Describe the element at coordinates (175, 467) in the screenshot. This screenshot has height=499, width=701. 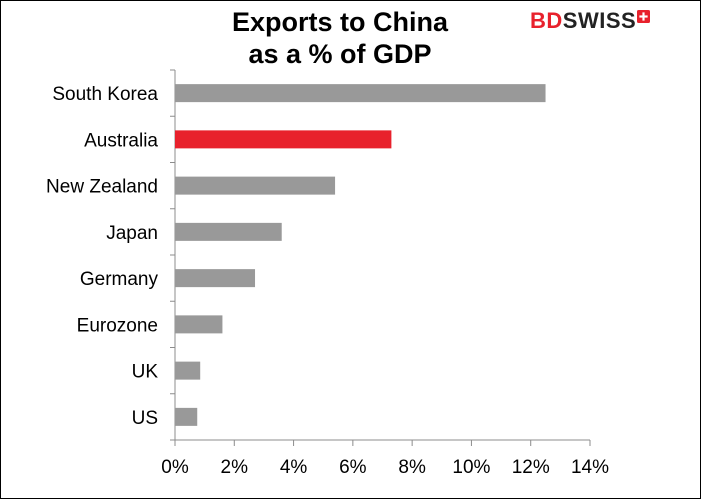
I see `x-tick-label-0: 0%` at that location.